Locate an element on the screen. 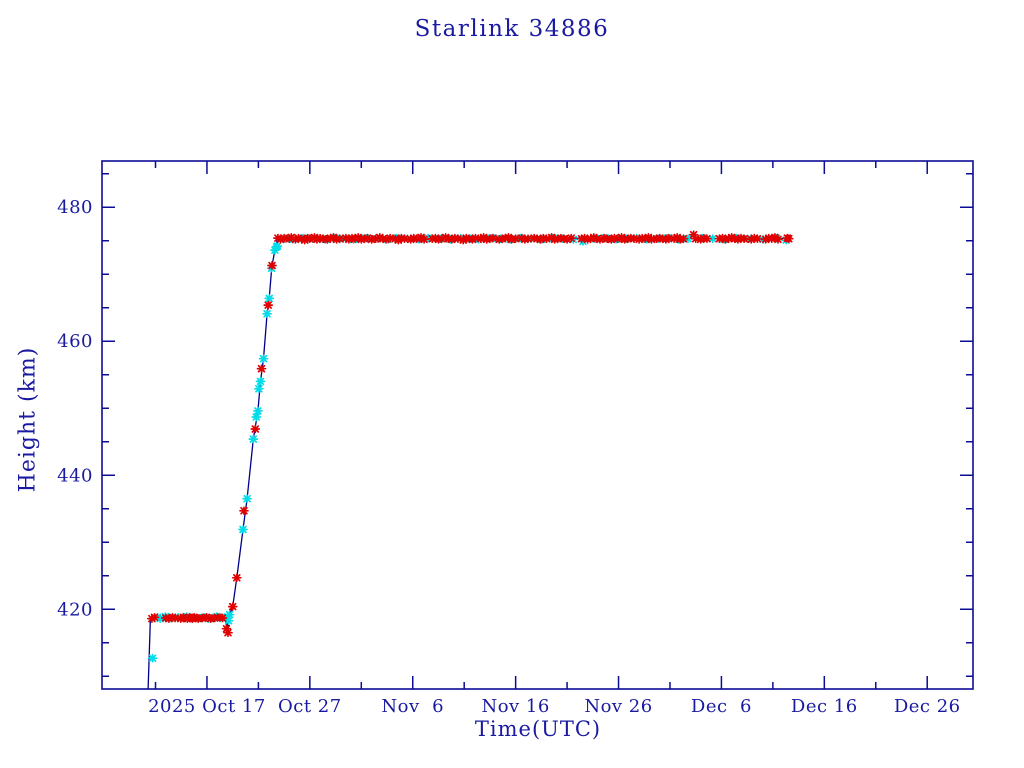  x-axis-tick-label: Dec 16 is located at coordinates (824, 706).